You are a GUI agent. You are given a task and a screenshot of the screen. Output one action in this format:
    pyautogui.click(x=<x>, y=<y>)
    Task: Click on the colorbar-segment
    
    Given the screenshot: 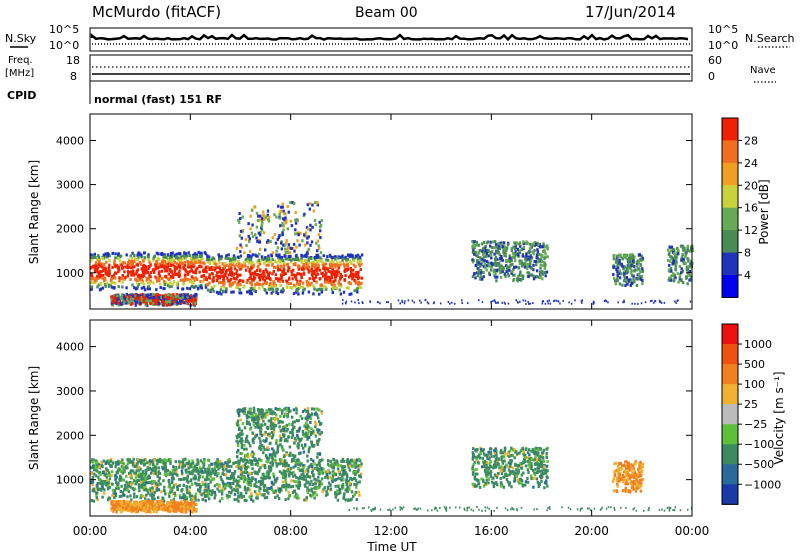 What is the action you would take?
    pyautogui.click(x=730, y=241)
    